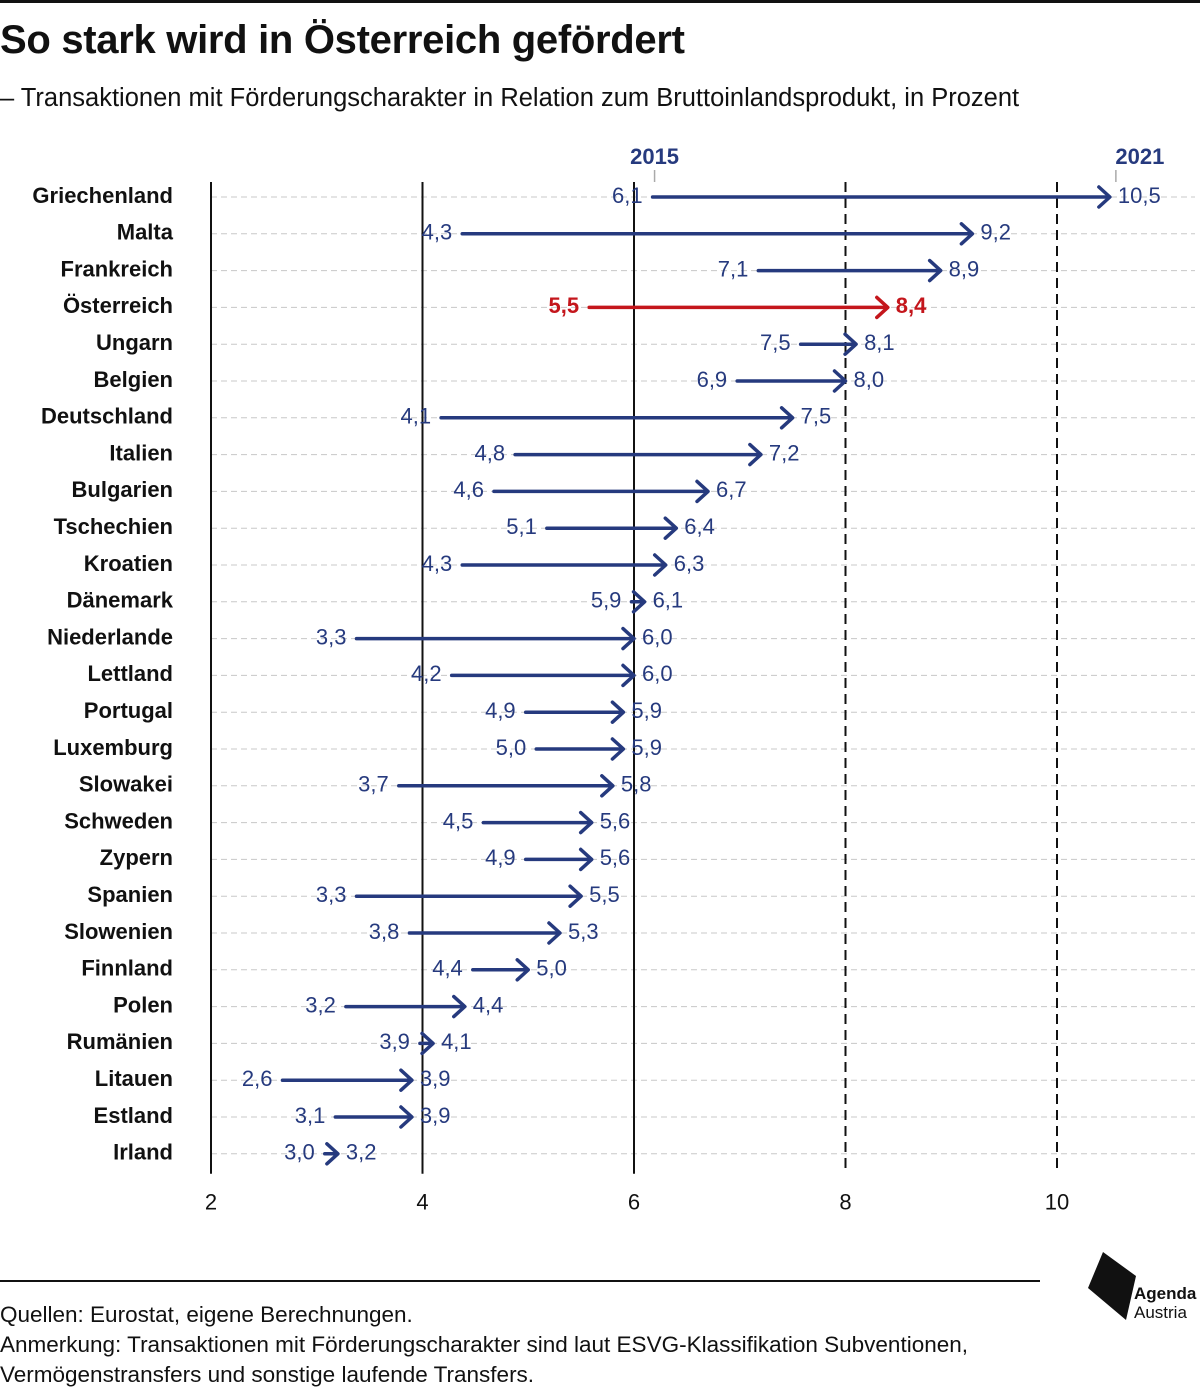 This screenshot has height=1392, width=1200. What do you see at coordinates (468, 489) in the screenshot?
I see `value-label-2015: 4,6` at bounding box center [468, 489].